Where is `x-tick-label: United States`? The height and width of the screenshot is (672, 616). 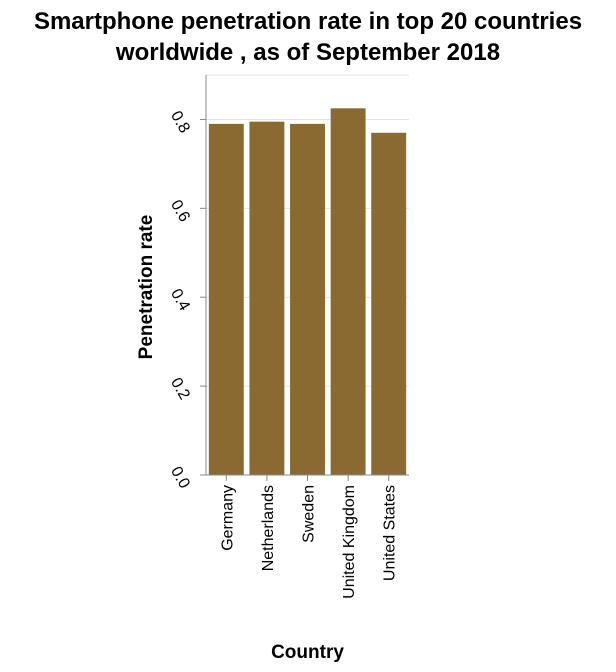 x-tick-label: United States is located at coordinates (390, 533).